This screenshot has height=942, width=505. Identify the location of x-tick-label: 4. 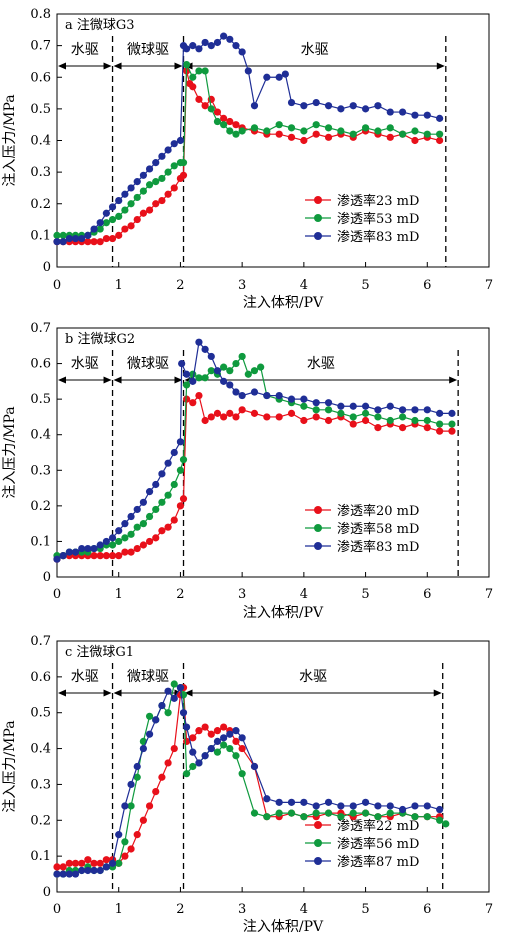
(304, 594).